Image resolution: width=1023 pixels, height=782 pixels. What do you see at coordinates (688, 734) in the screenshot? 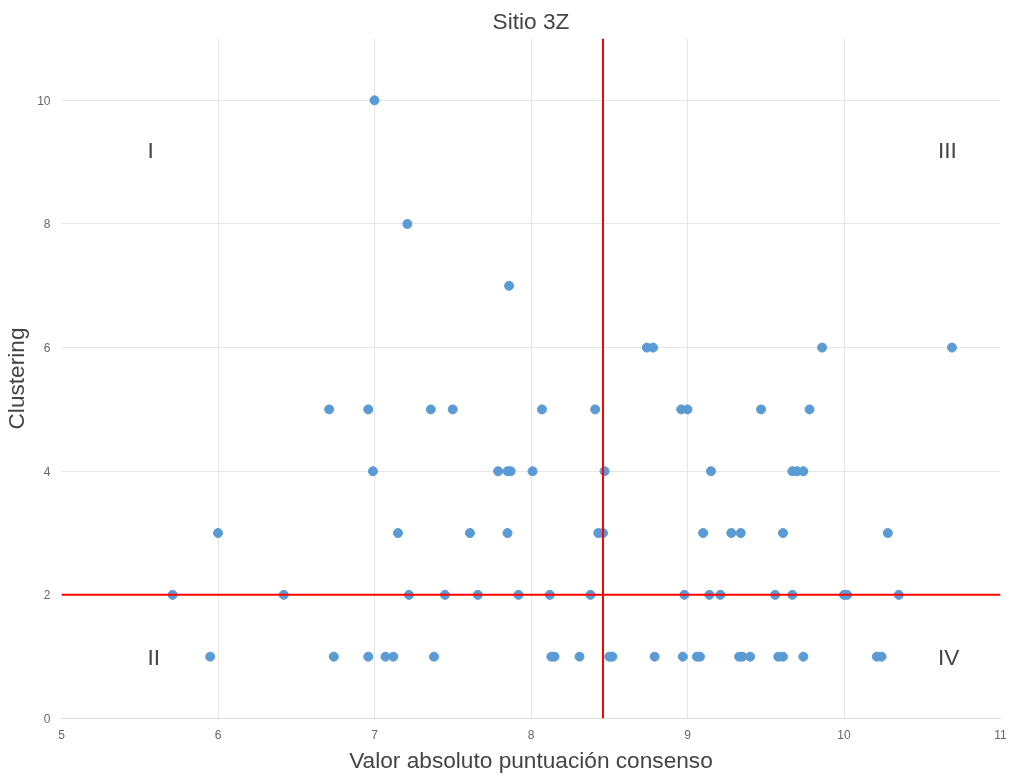
I see `x-tick-label: 9` at bounding box center [688, 734].